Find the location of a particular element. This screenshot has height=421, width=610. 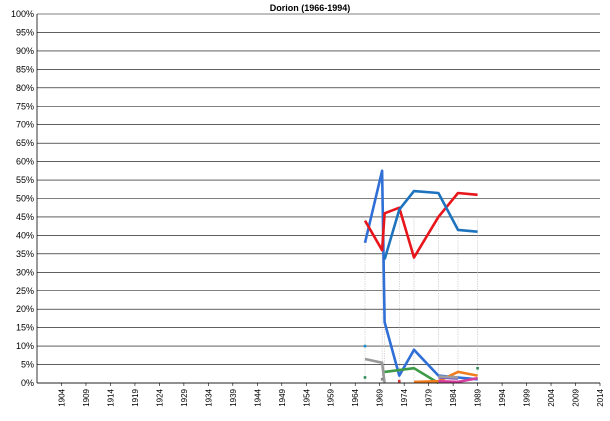

data-markers is located at coordinates (421, 363).